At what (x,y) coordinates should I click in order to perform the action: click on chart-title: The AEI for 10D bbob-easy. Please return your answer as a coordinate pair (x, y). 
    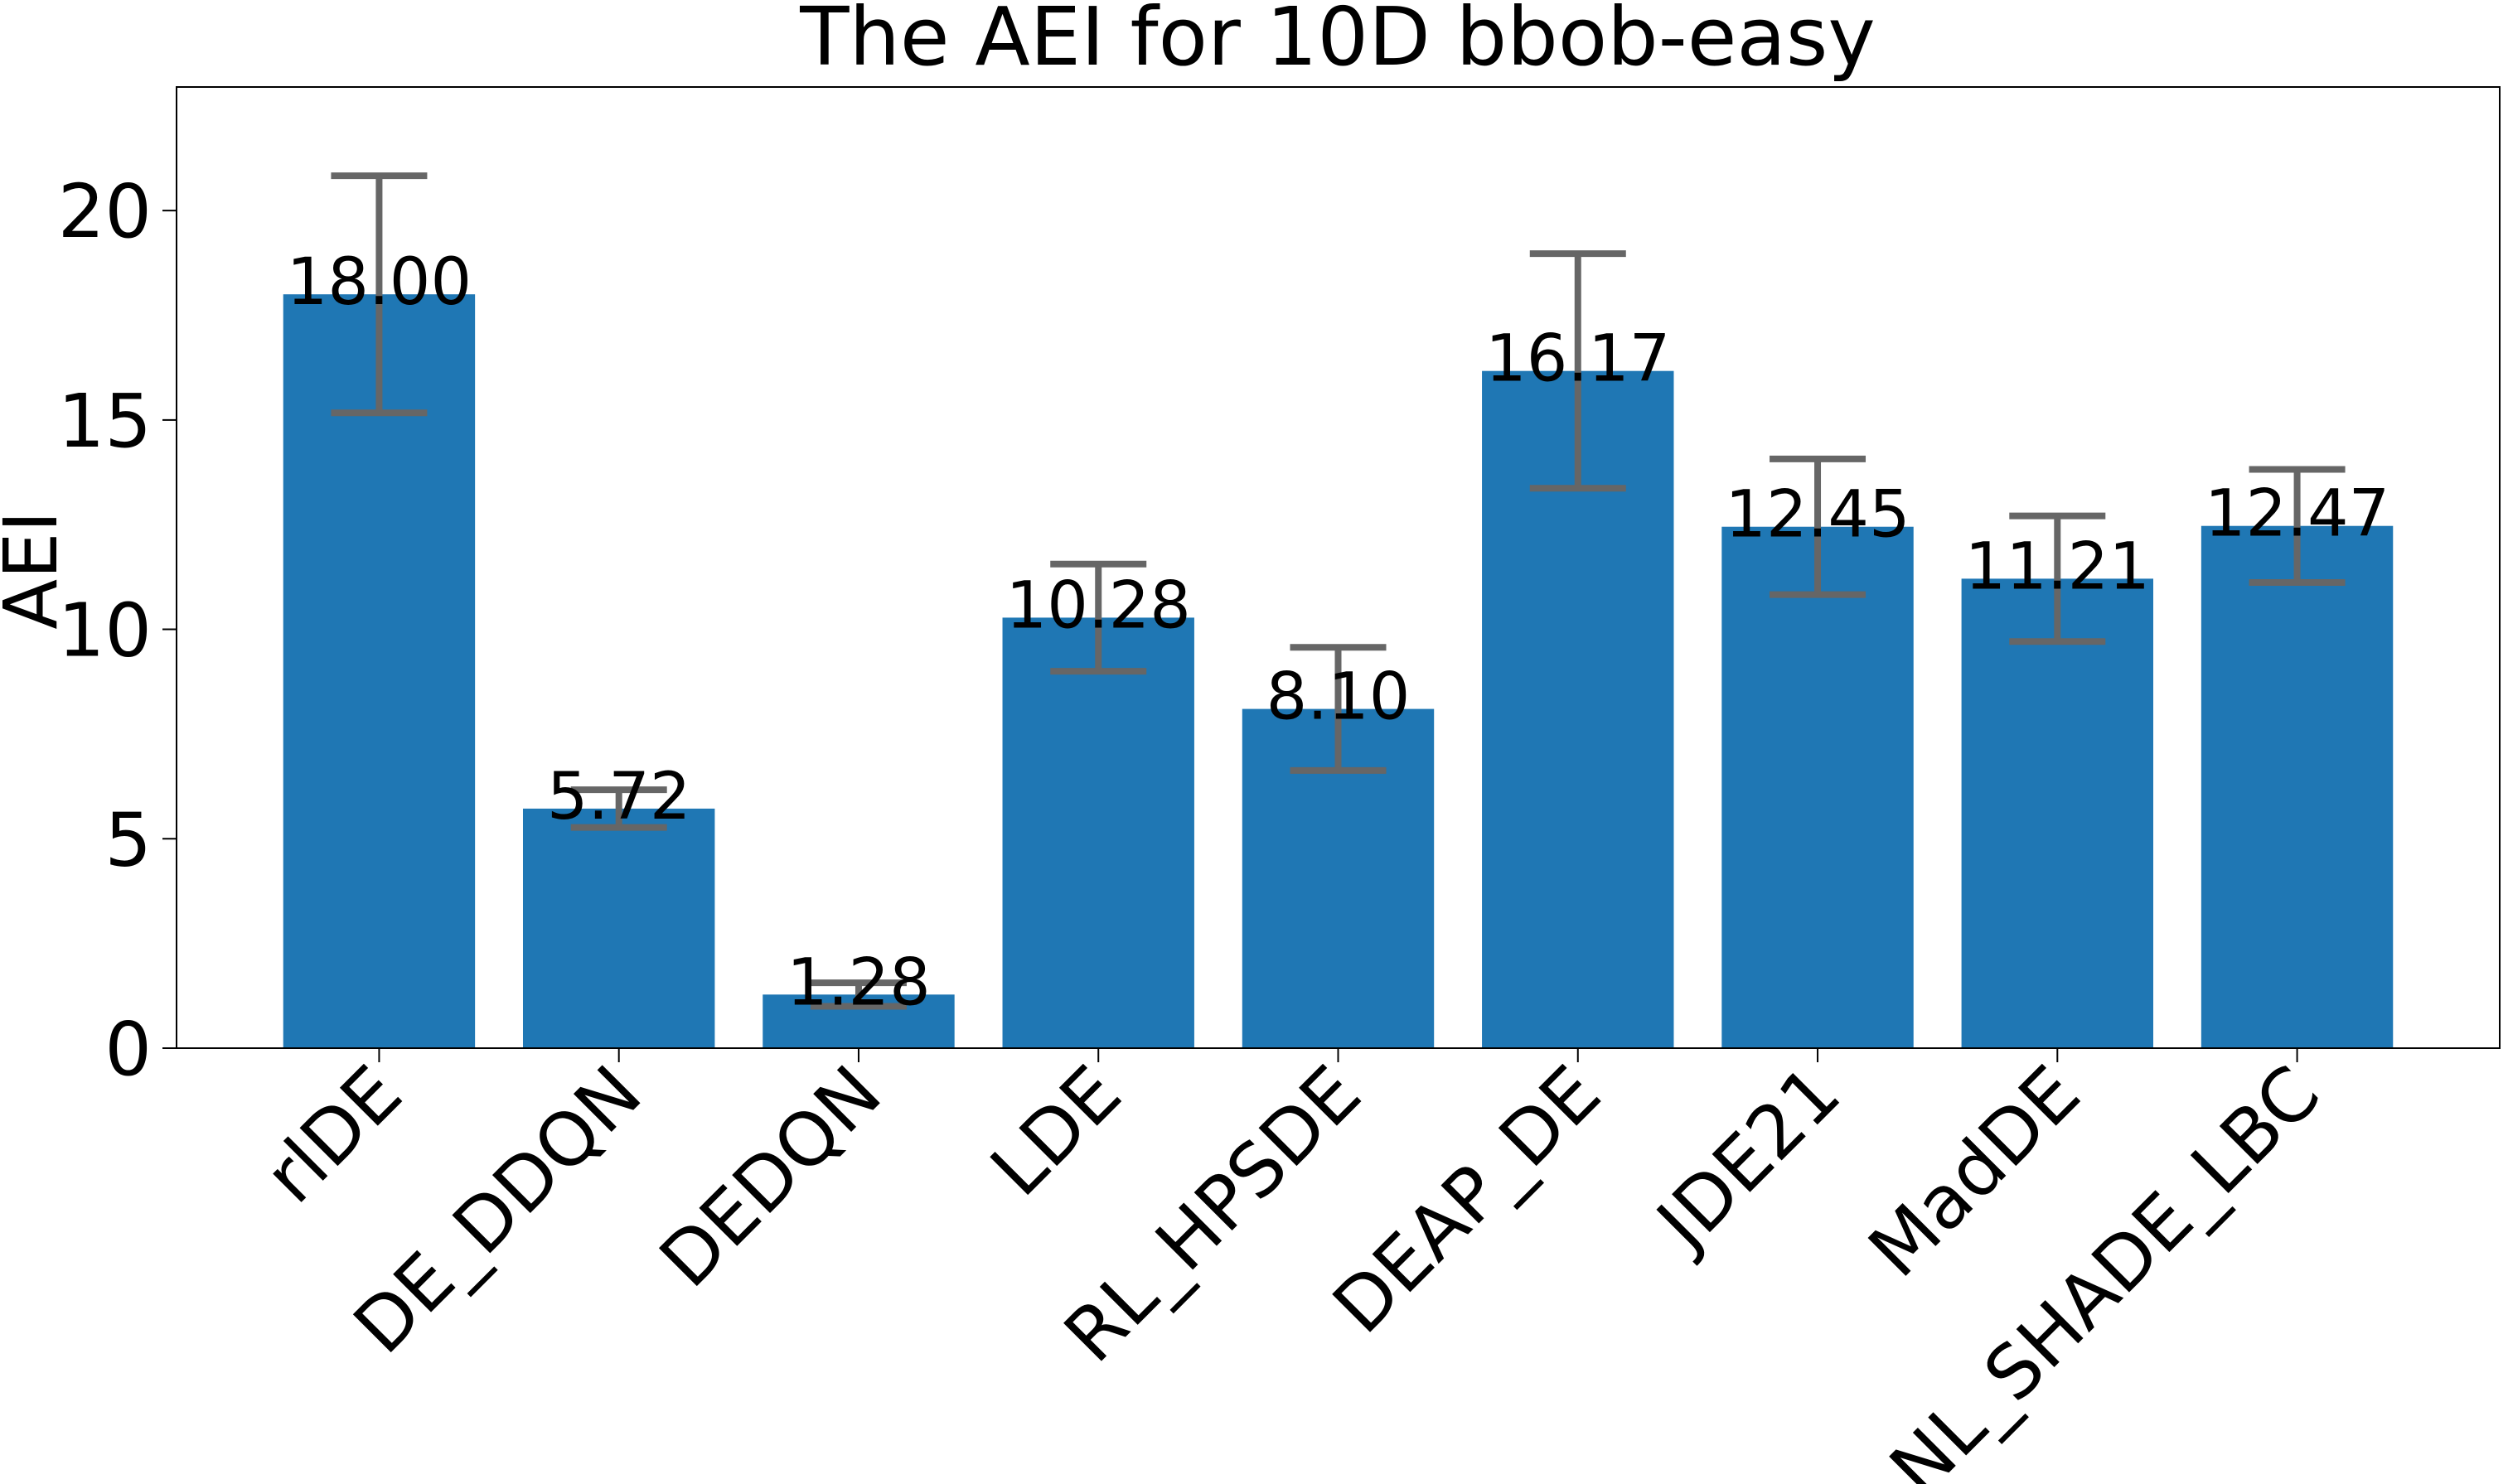
    Looking at the image, I should click on (1338, 42).